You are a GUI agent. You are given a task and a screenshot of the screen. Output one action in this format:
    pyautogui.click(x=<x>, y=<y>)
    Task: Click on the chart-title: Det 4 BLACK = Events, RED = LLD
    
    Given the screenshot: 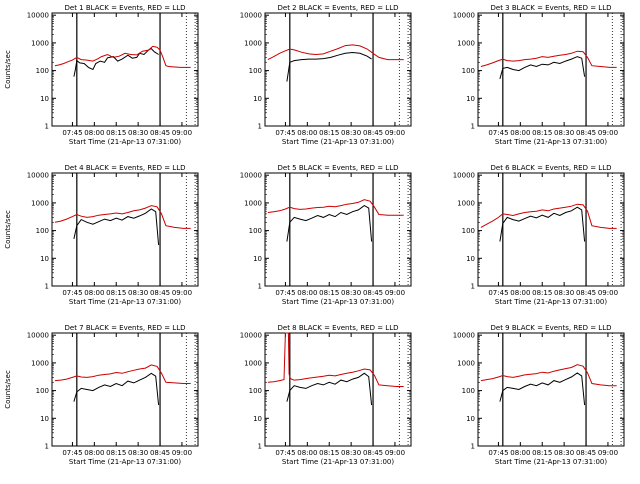 What is the action you would take?
    pyautogui.click(x=125, y=168)
    